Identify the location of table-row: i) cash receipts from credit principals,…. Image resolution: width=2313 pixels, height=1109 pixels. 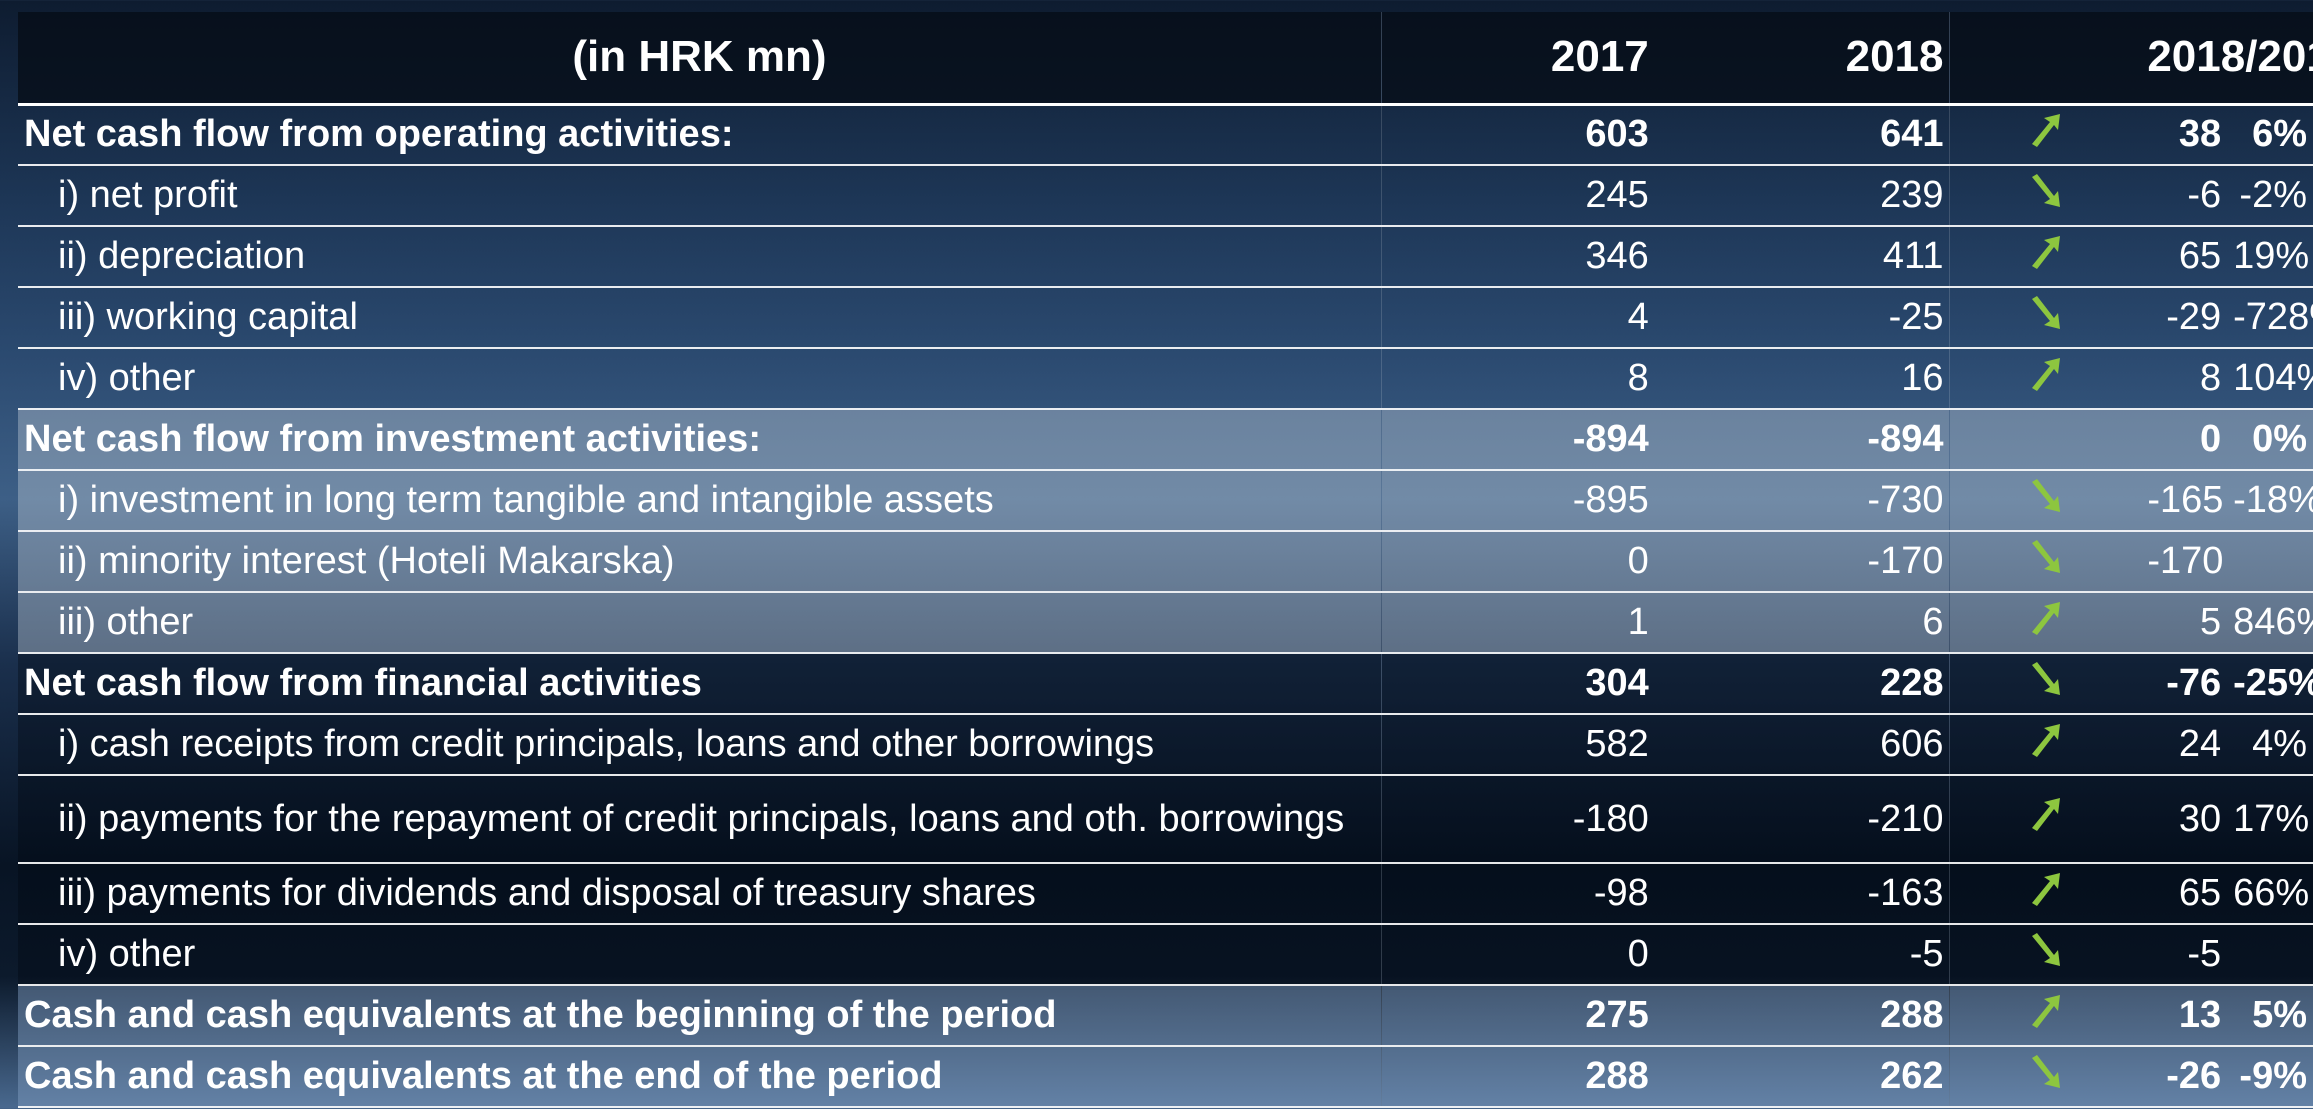
(1165, 745).